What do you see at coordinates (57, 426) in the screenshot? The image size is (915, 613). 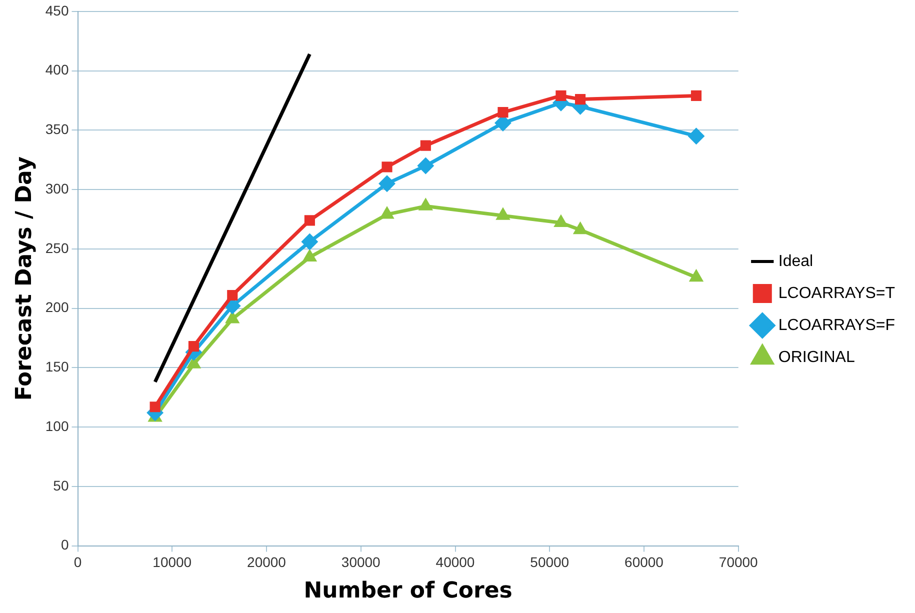 I see `y-tick-label: 100` at bounding box center [57, 426].